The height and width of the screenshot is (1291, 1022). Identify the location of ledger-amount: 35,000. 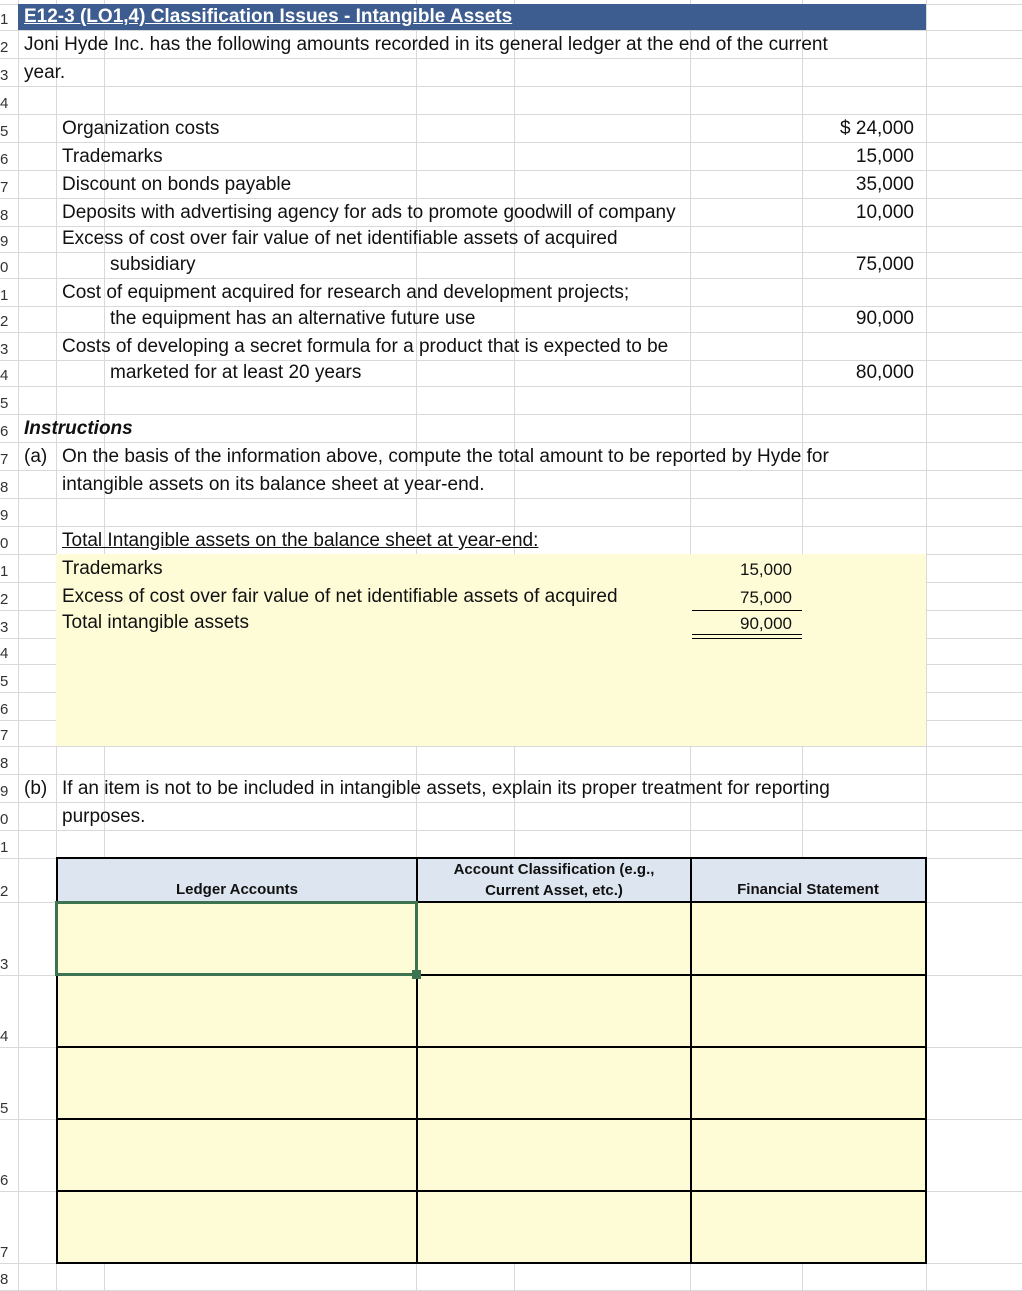
(884, 184).